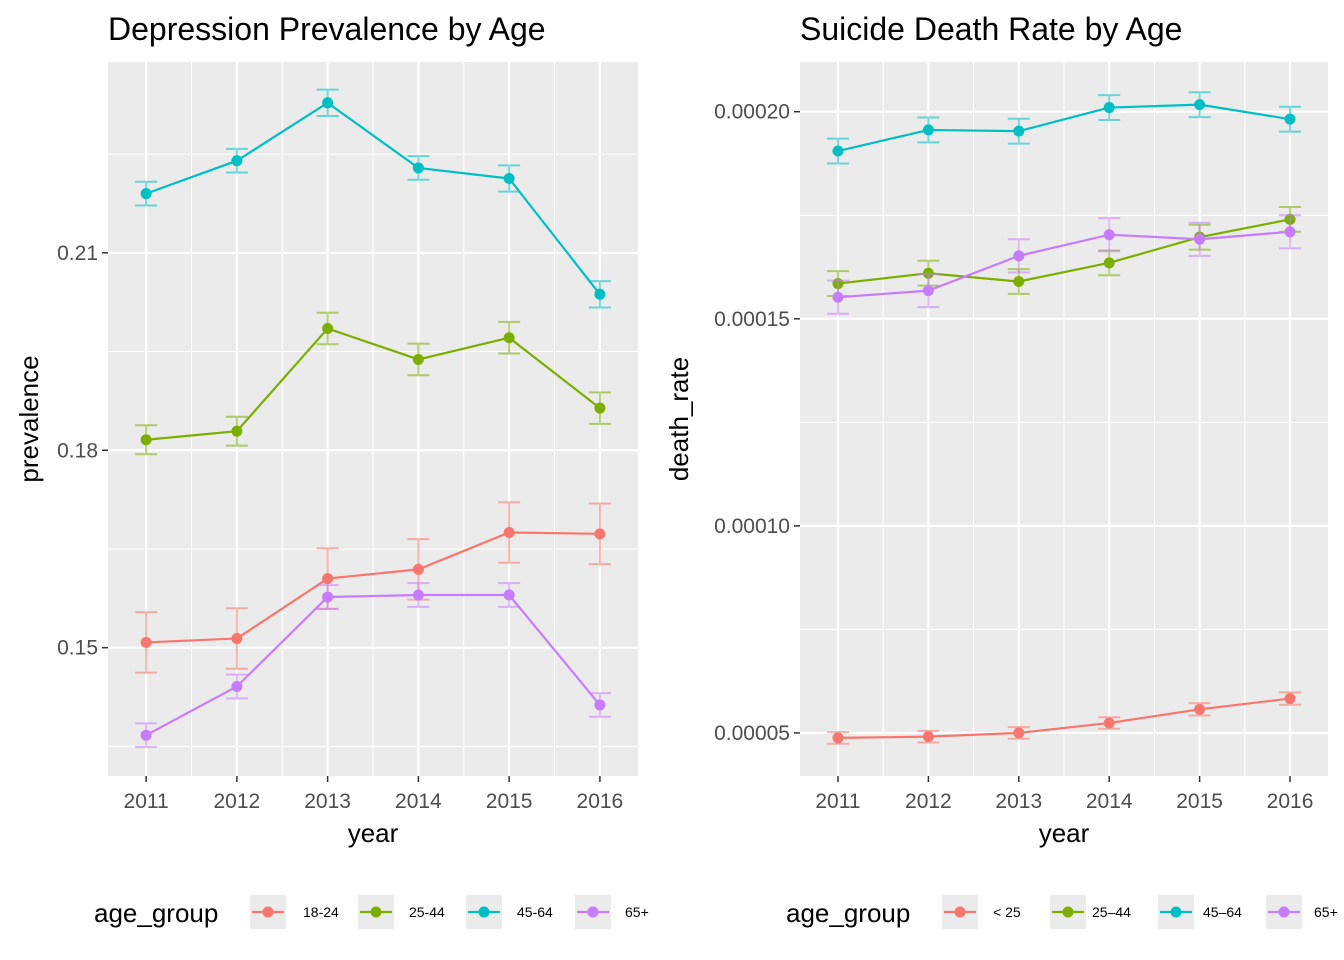 This screenshot has height=960, width=1344. I want to click on legend-item: 25–44, so click(1090, 912).